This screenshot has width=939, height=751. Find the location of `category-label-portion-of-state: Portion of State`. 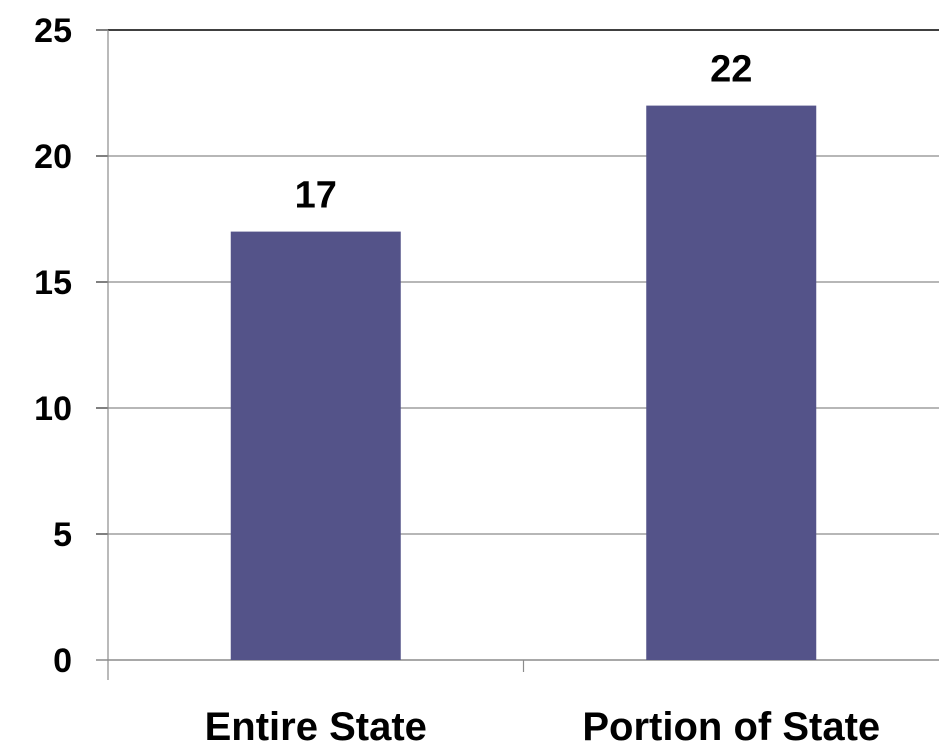

category-label-portion-of-state: Portion of State is located at coordinates (731, 727).